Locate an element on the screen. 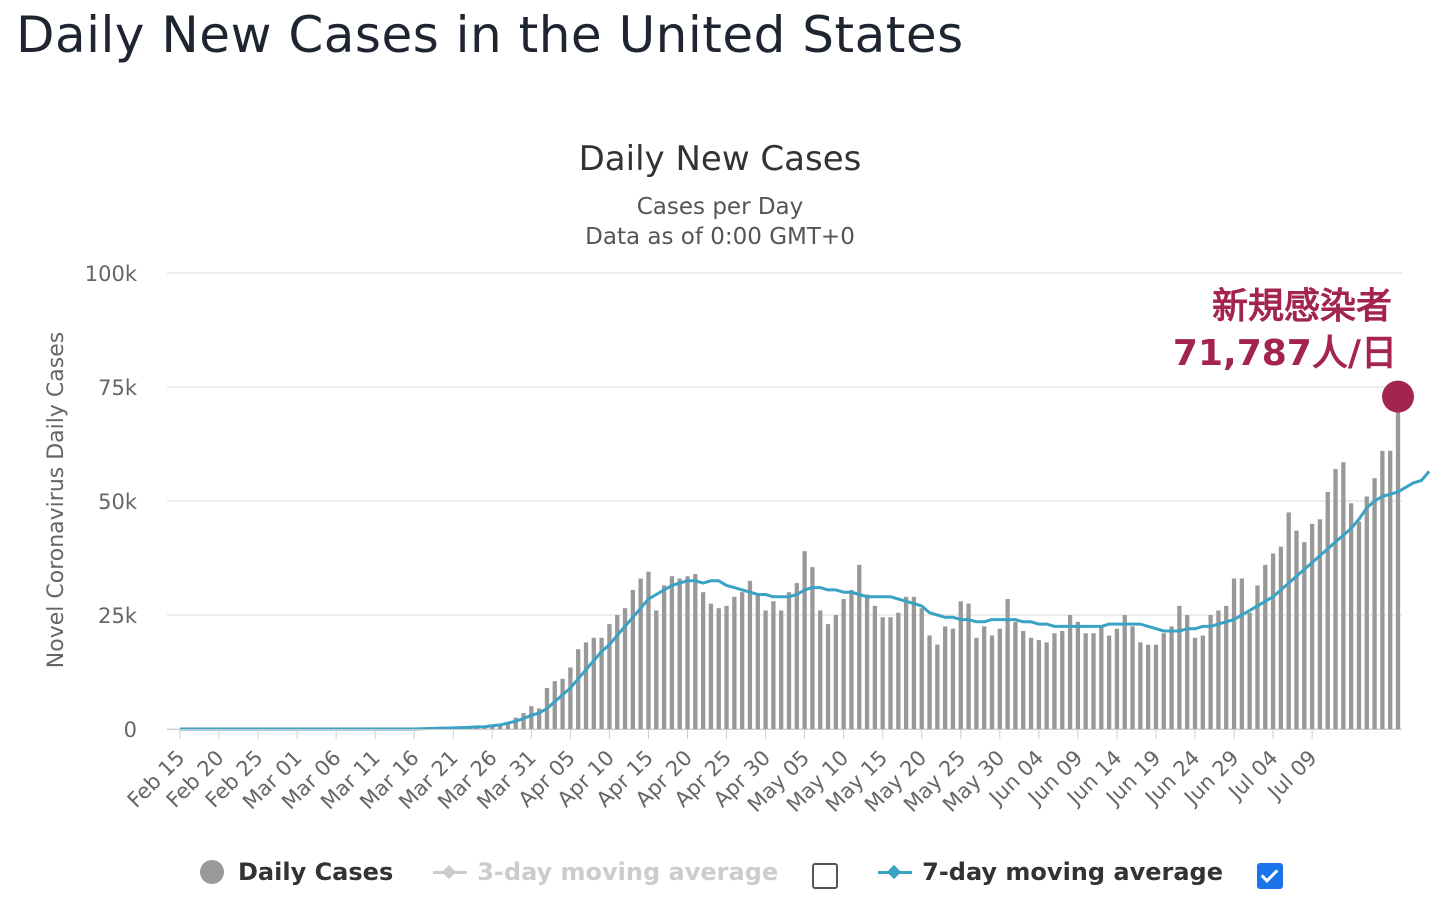  legend-item-daily-cases: Daily Cases is located at coordinates (296, 872).